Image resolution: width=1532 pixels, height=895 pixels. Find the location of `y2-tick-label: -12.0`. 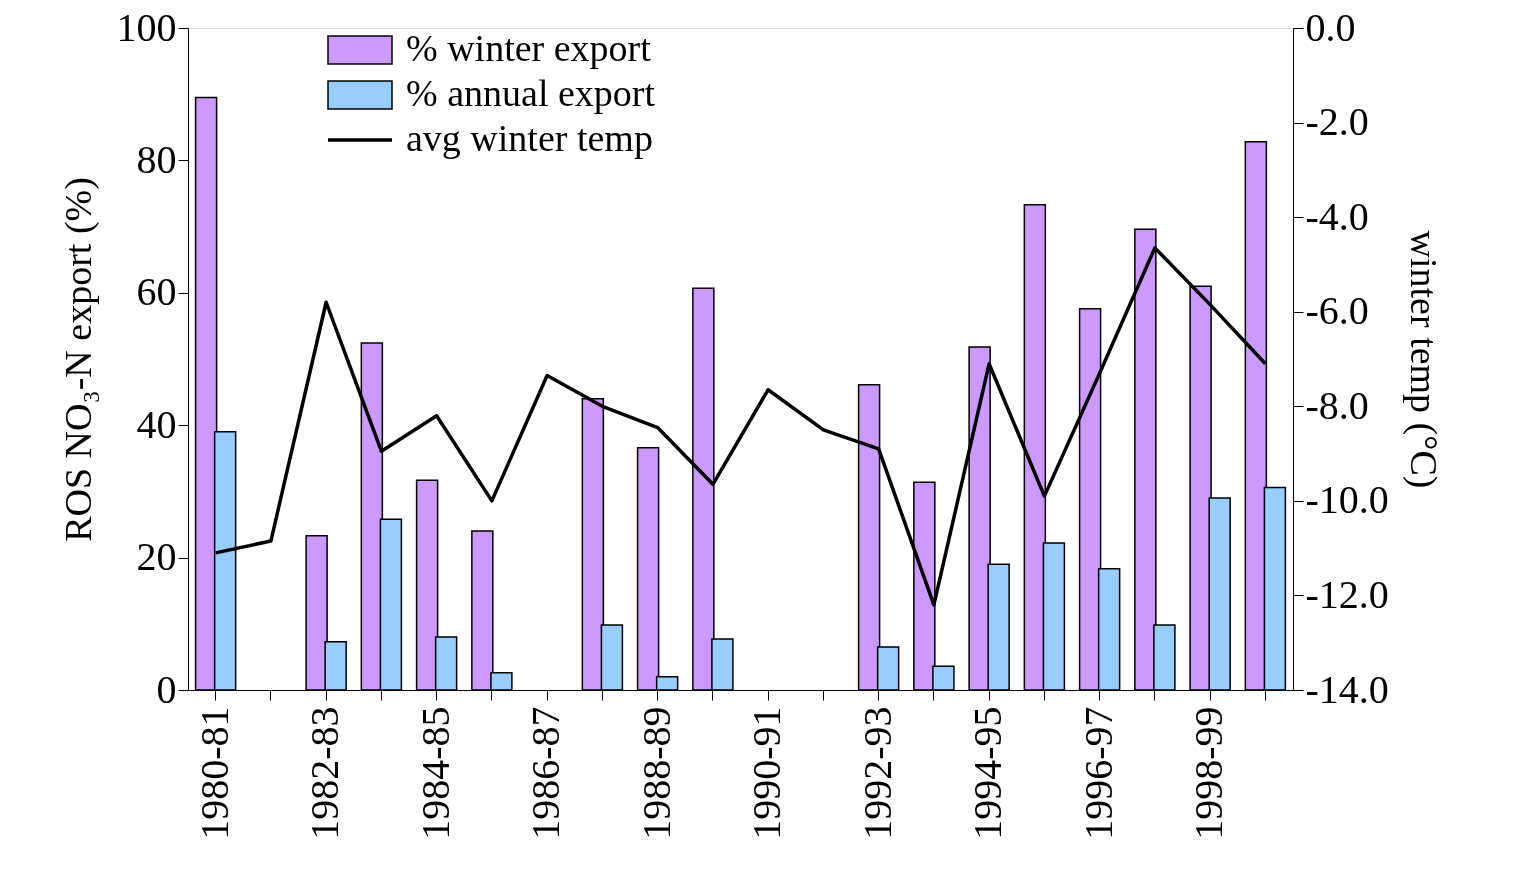

y2-tick-label: -12.0 is located at coordinates (1347, 594).